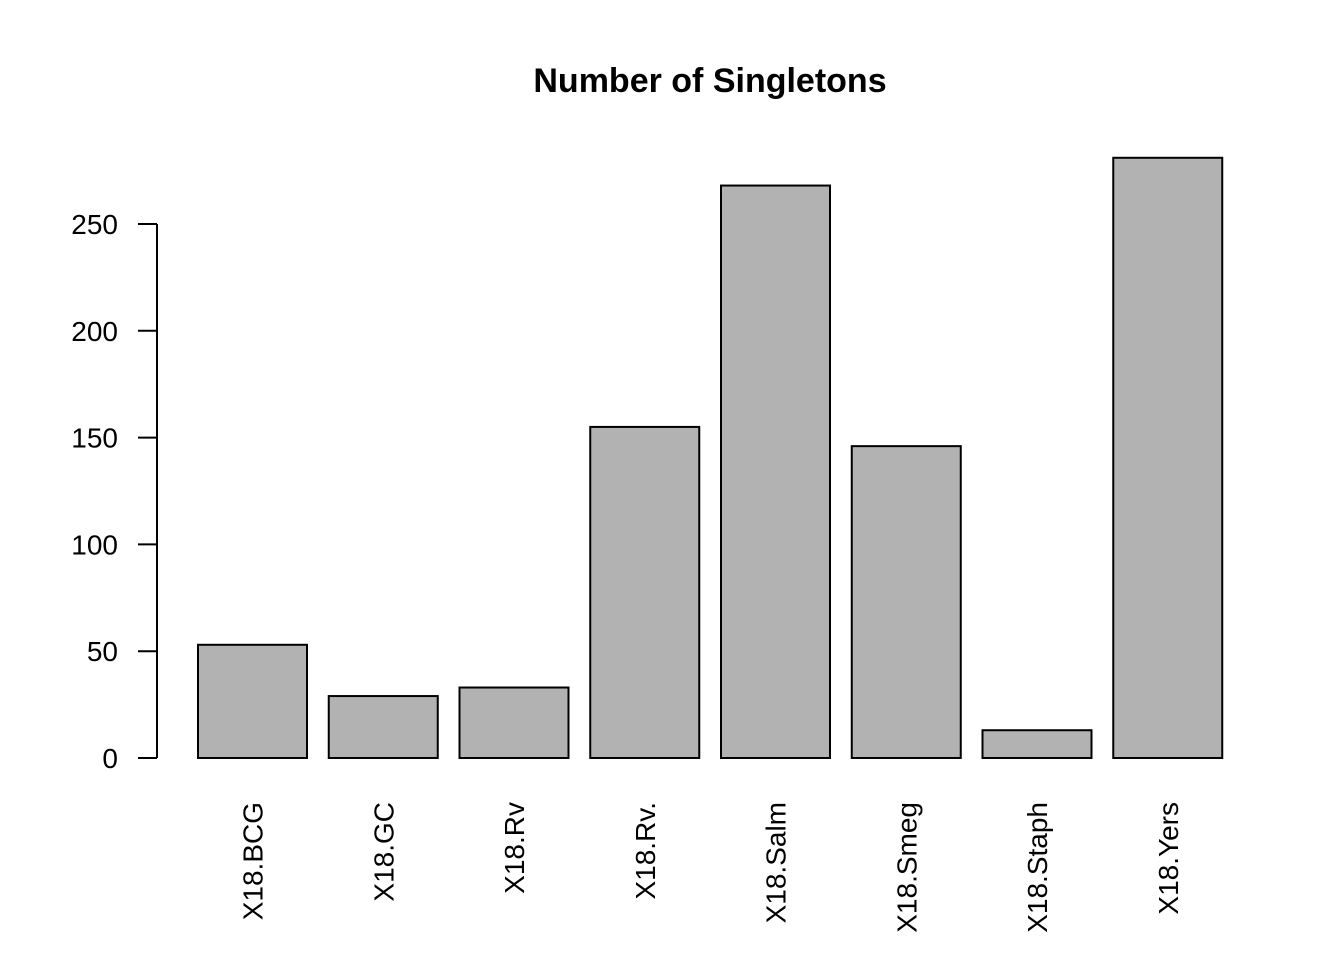  I want to click on y-tick-label: 100, so click(94, 544).